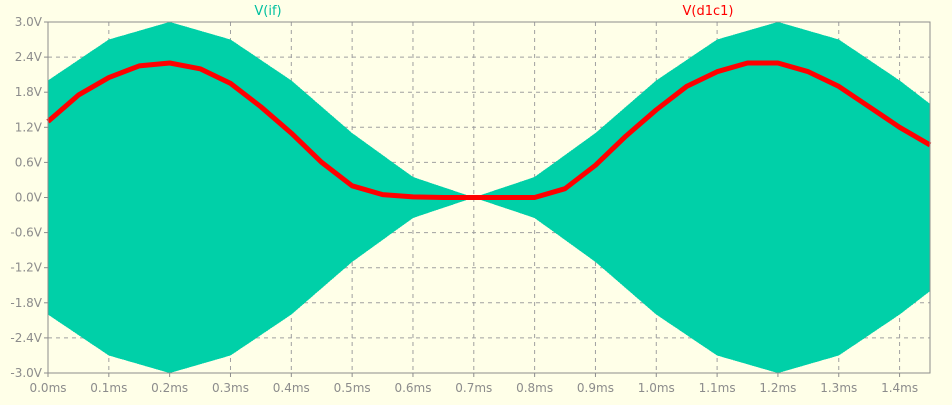 The height and width of the screenshot is (405, 952). Describe the element at coordinates (656, 388) in the screenshot. I see `x-tick-label: 1.0ms` at that location.